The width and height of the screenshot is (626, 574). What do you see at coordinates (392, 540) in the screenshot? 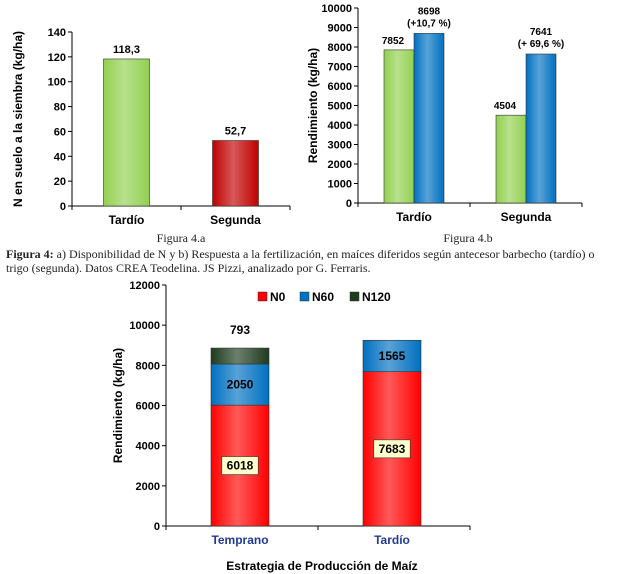
I see `fig4c-category-label: Tardío` at bounding box center [392, 540].